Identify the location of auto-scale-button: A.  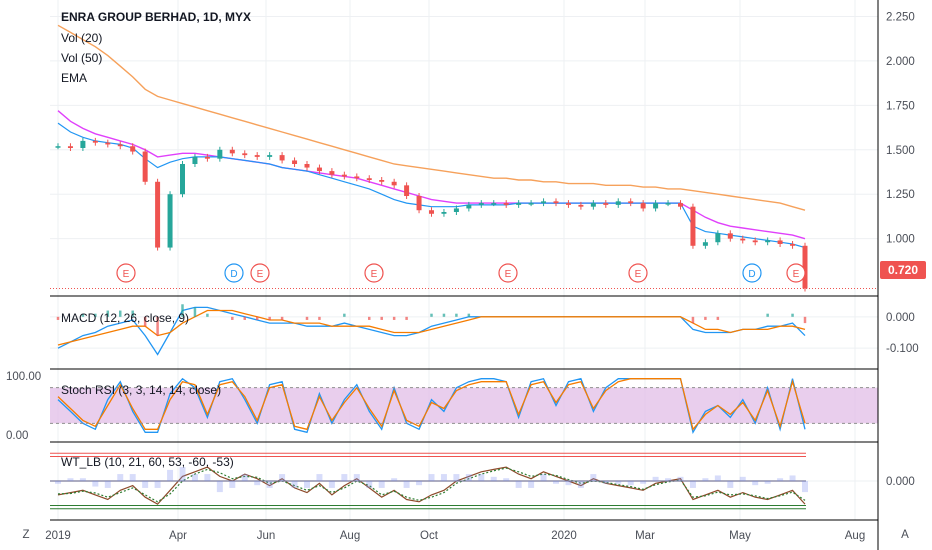
(905, 535).